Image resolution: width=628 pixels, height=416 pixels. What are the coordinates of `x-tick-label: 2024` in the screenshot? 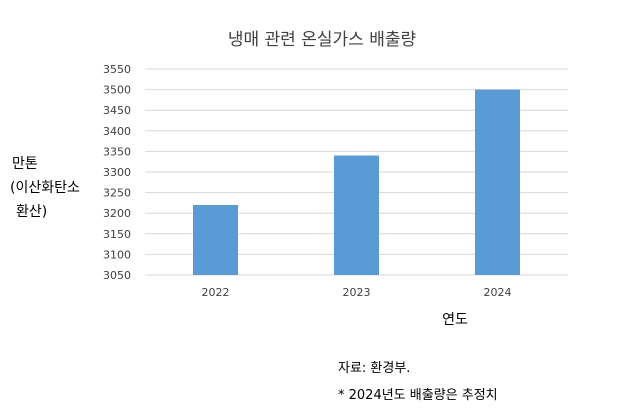 It's located at (498, 292).